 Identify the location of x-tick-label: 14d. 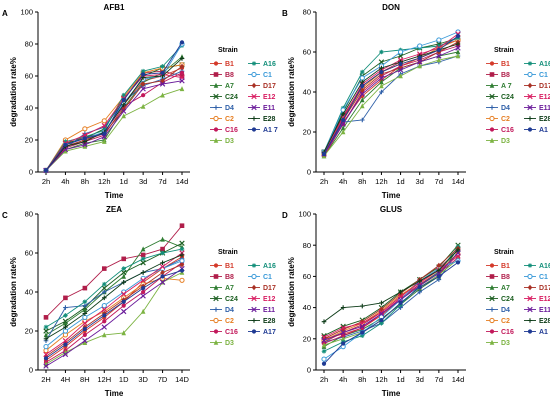
(458, 181).